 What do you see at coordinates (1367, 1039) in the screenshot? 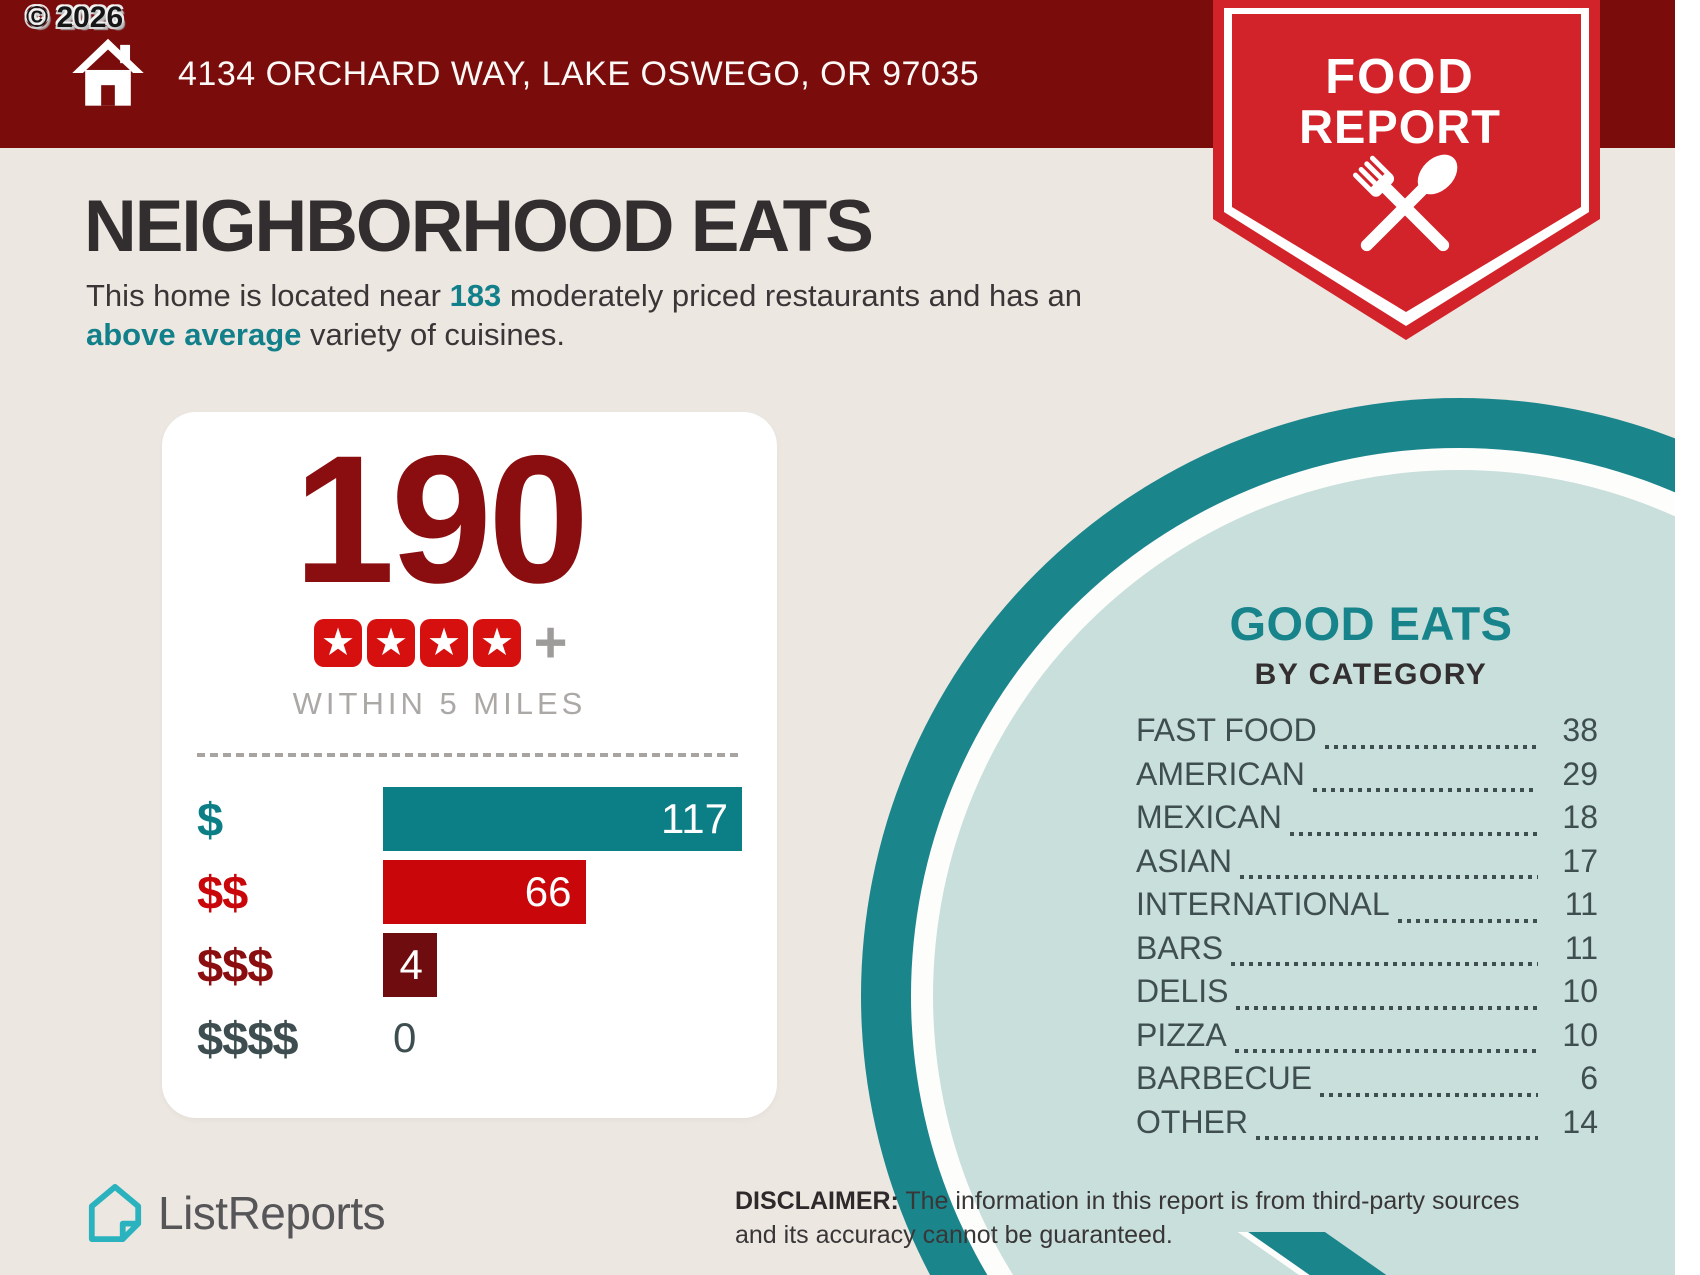
I see `category-row: PIZZA 10` at bounding box center [1367, 1039].